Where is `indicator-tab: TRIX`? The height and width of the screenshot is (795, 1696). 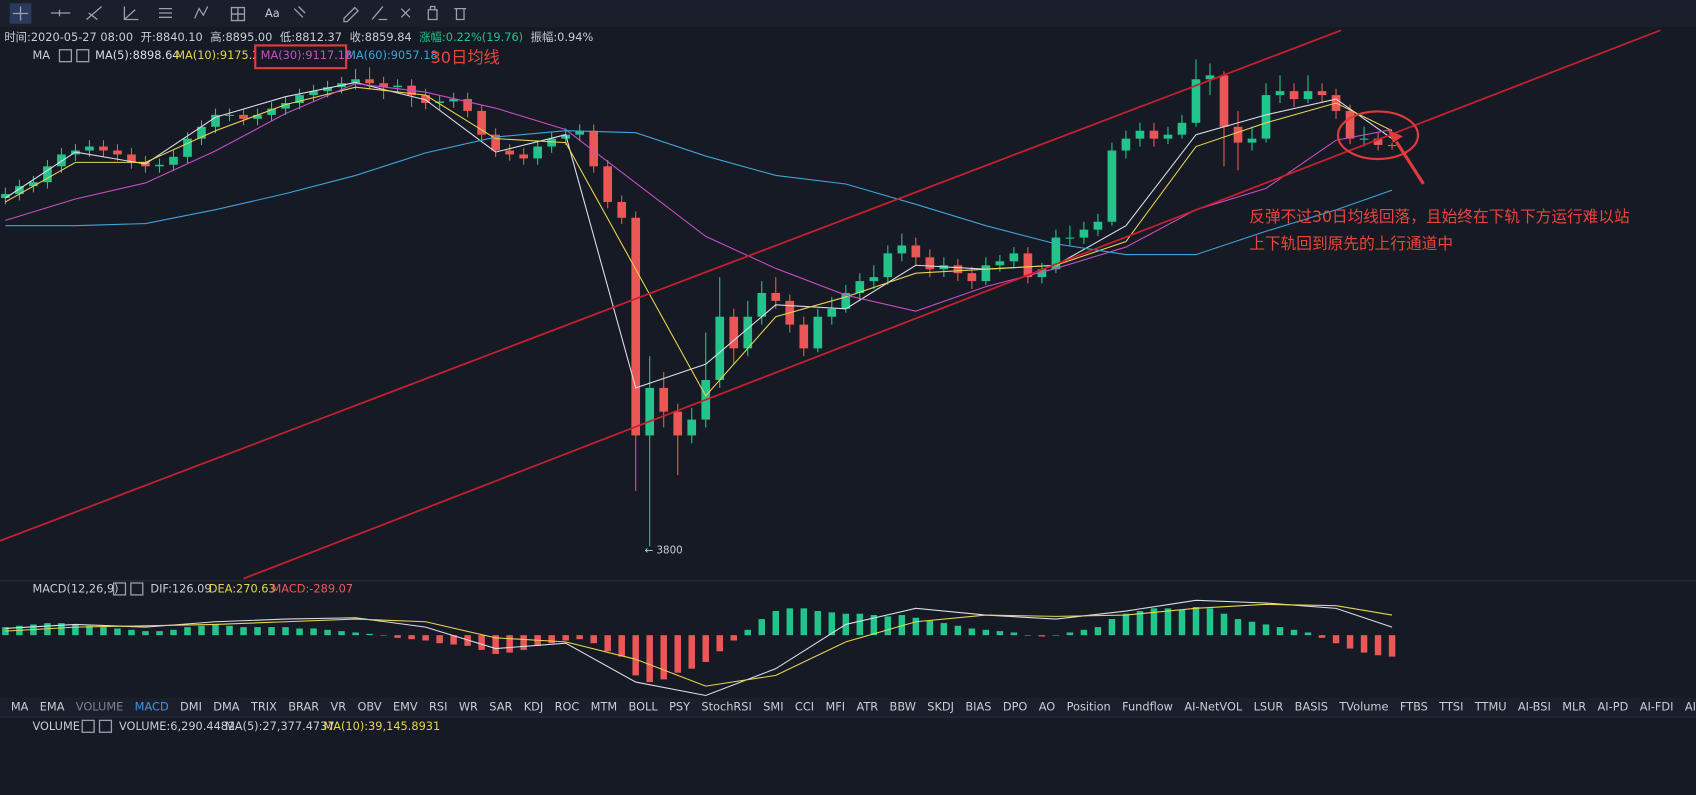
indicator-tab: TRIX is located at coordinates (263, 706).